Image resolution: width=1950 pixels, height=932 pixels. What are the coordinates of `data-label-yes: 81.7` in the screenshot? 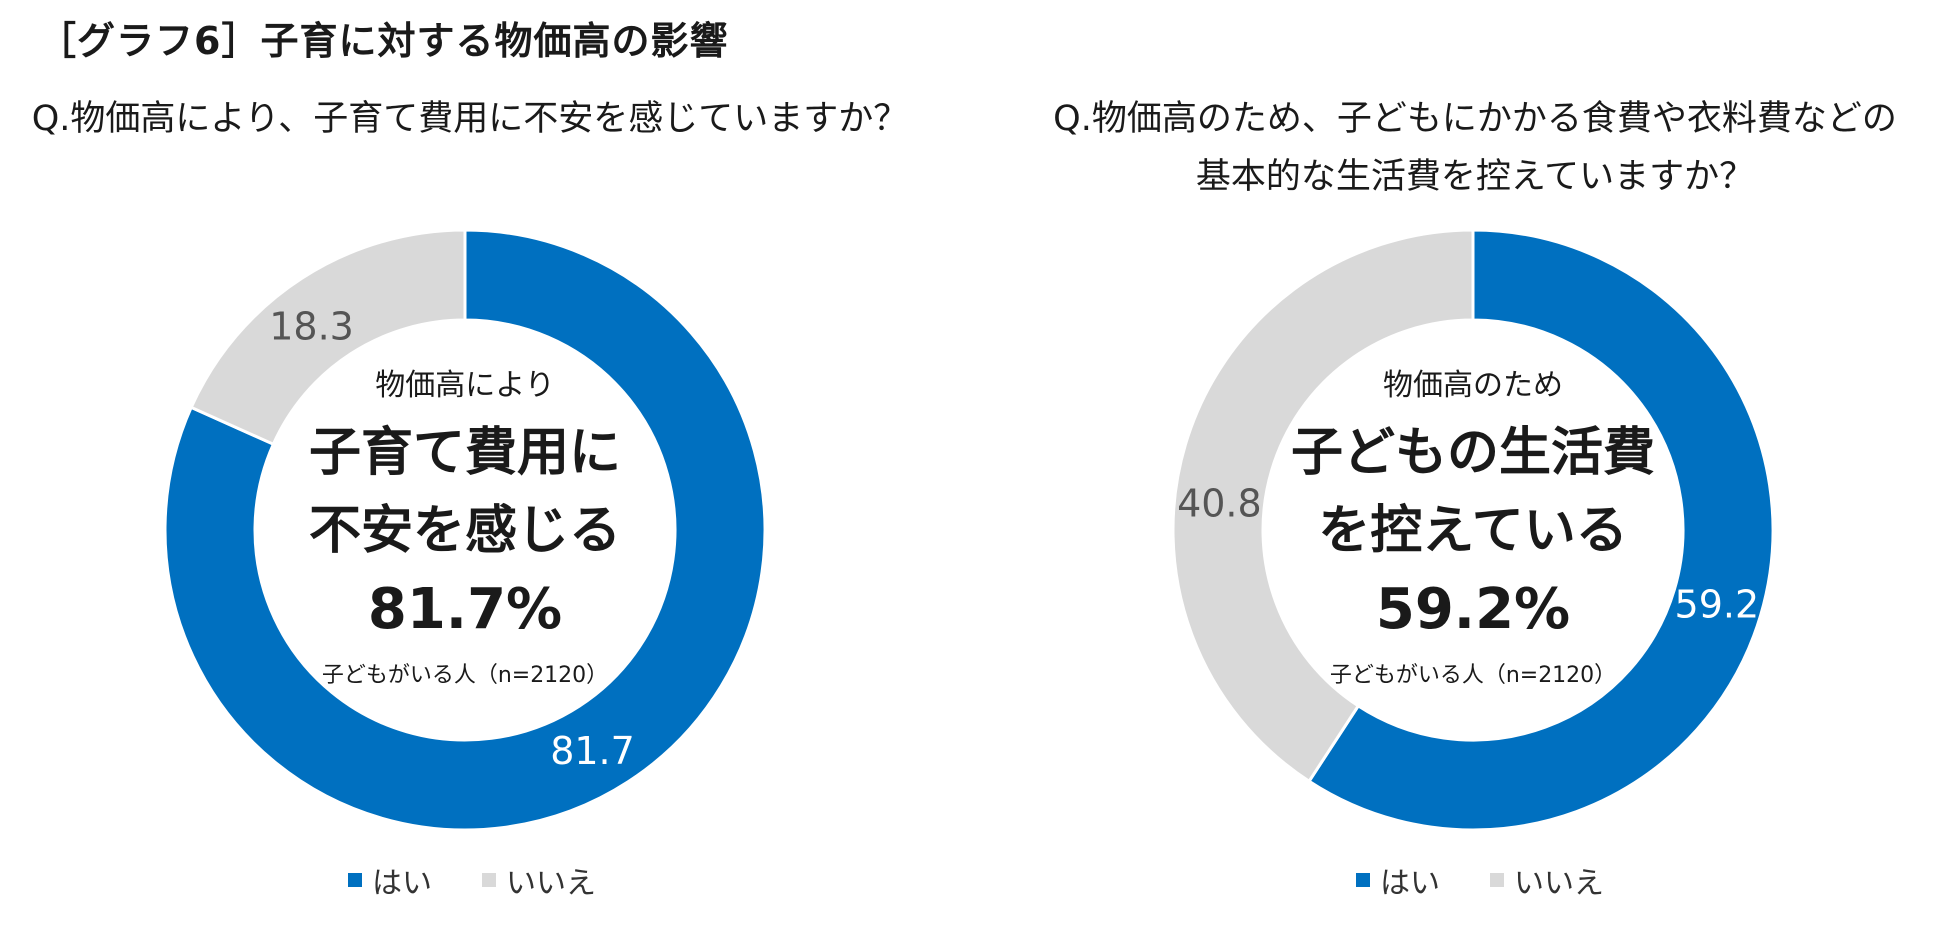 It's located at (592, 751).